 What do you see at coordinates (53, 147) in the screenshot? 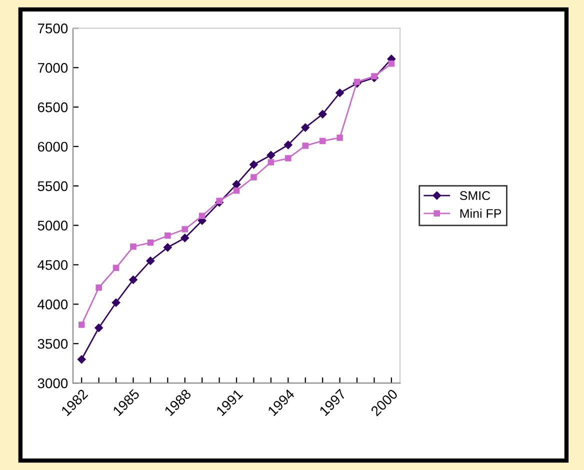
I see `y-tick-label: 6000` at bounding box center [53, 147].